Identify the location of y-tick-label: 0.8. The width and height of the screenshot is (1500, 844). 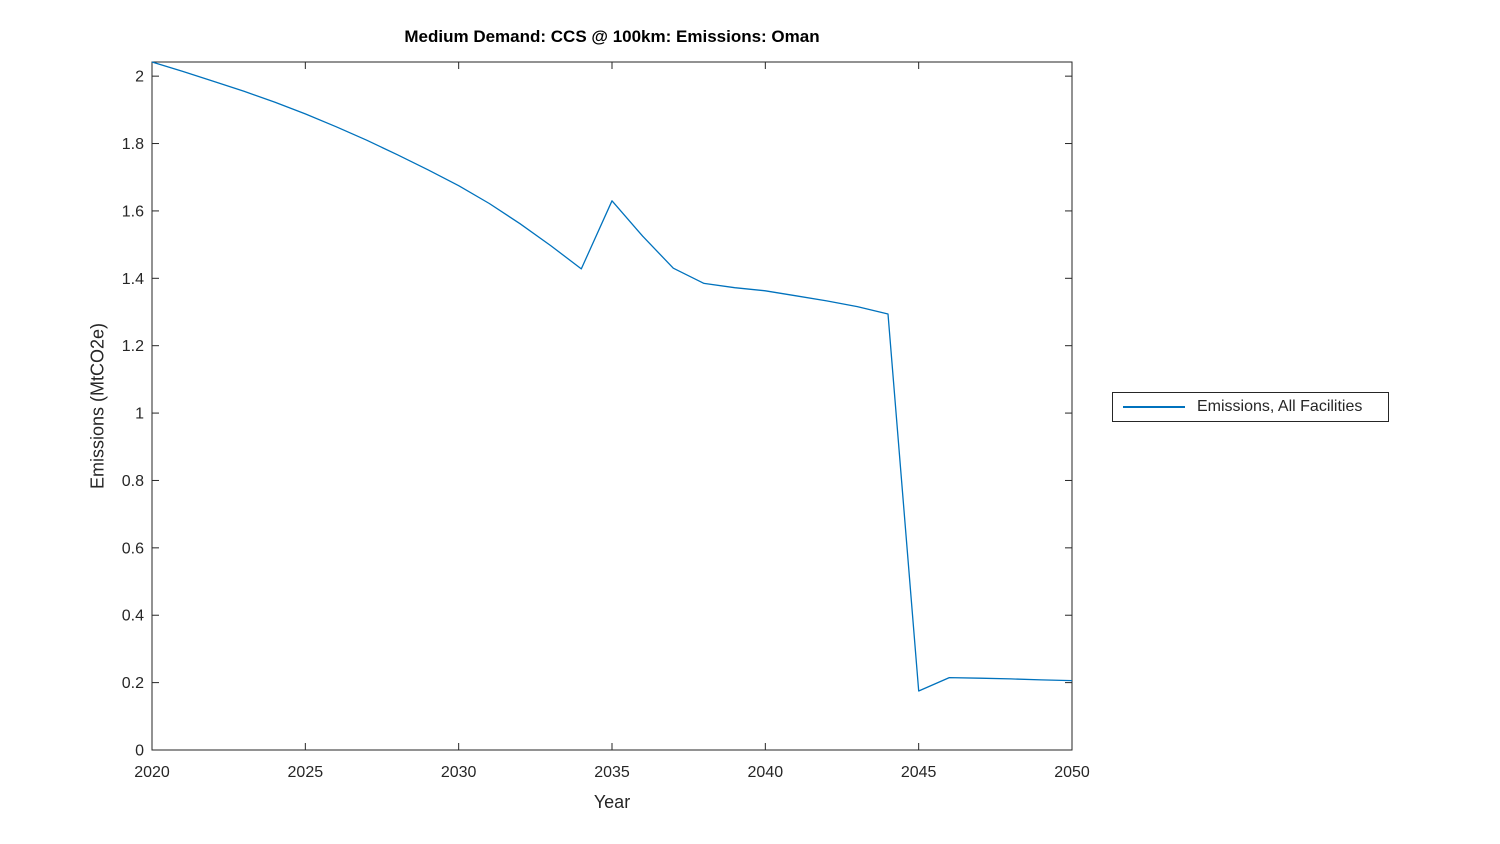
(133, 481).